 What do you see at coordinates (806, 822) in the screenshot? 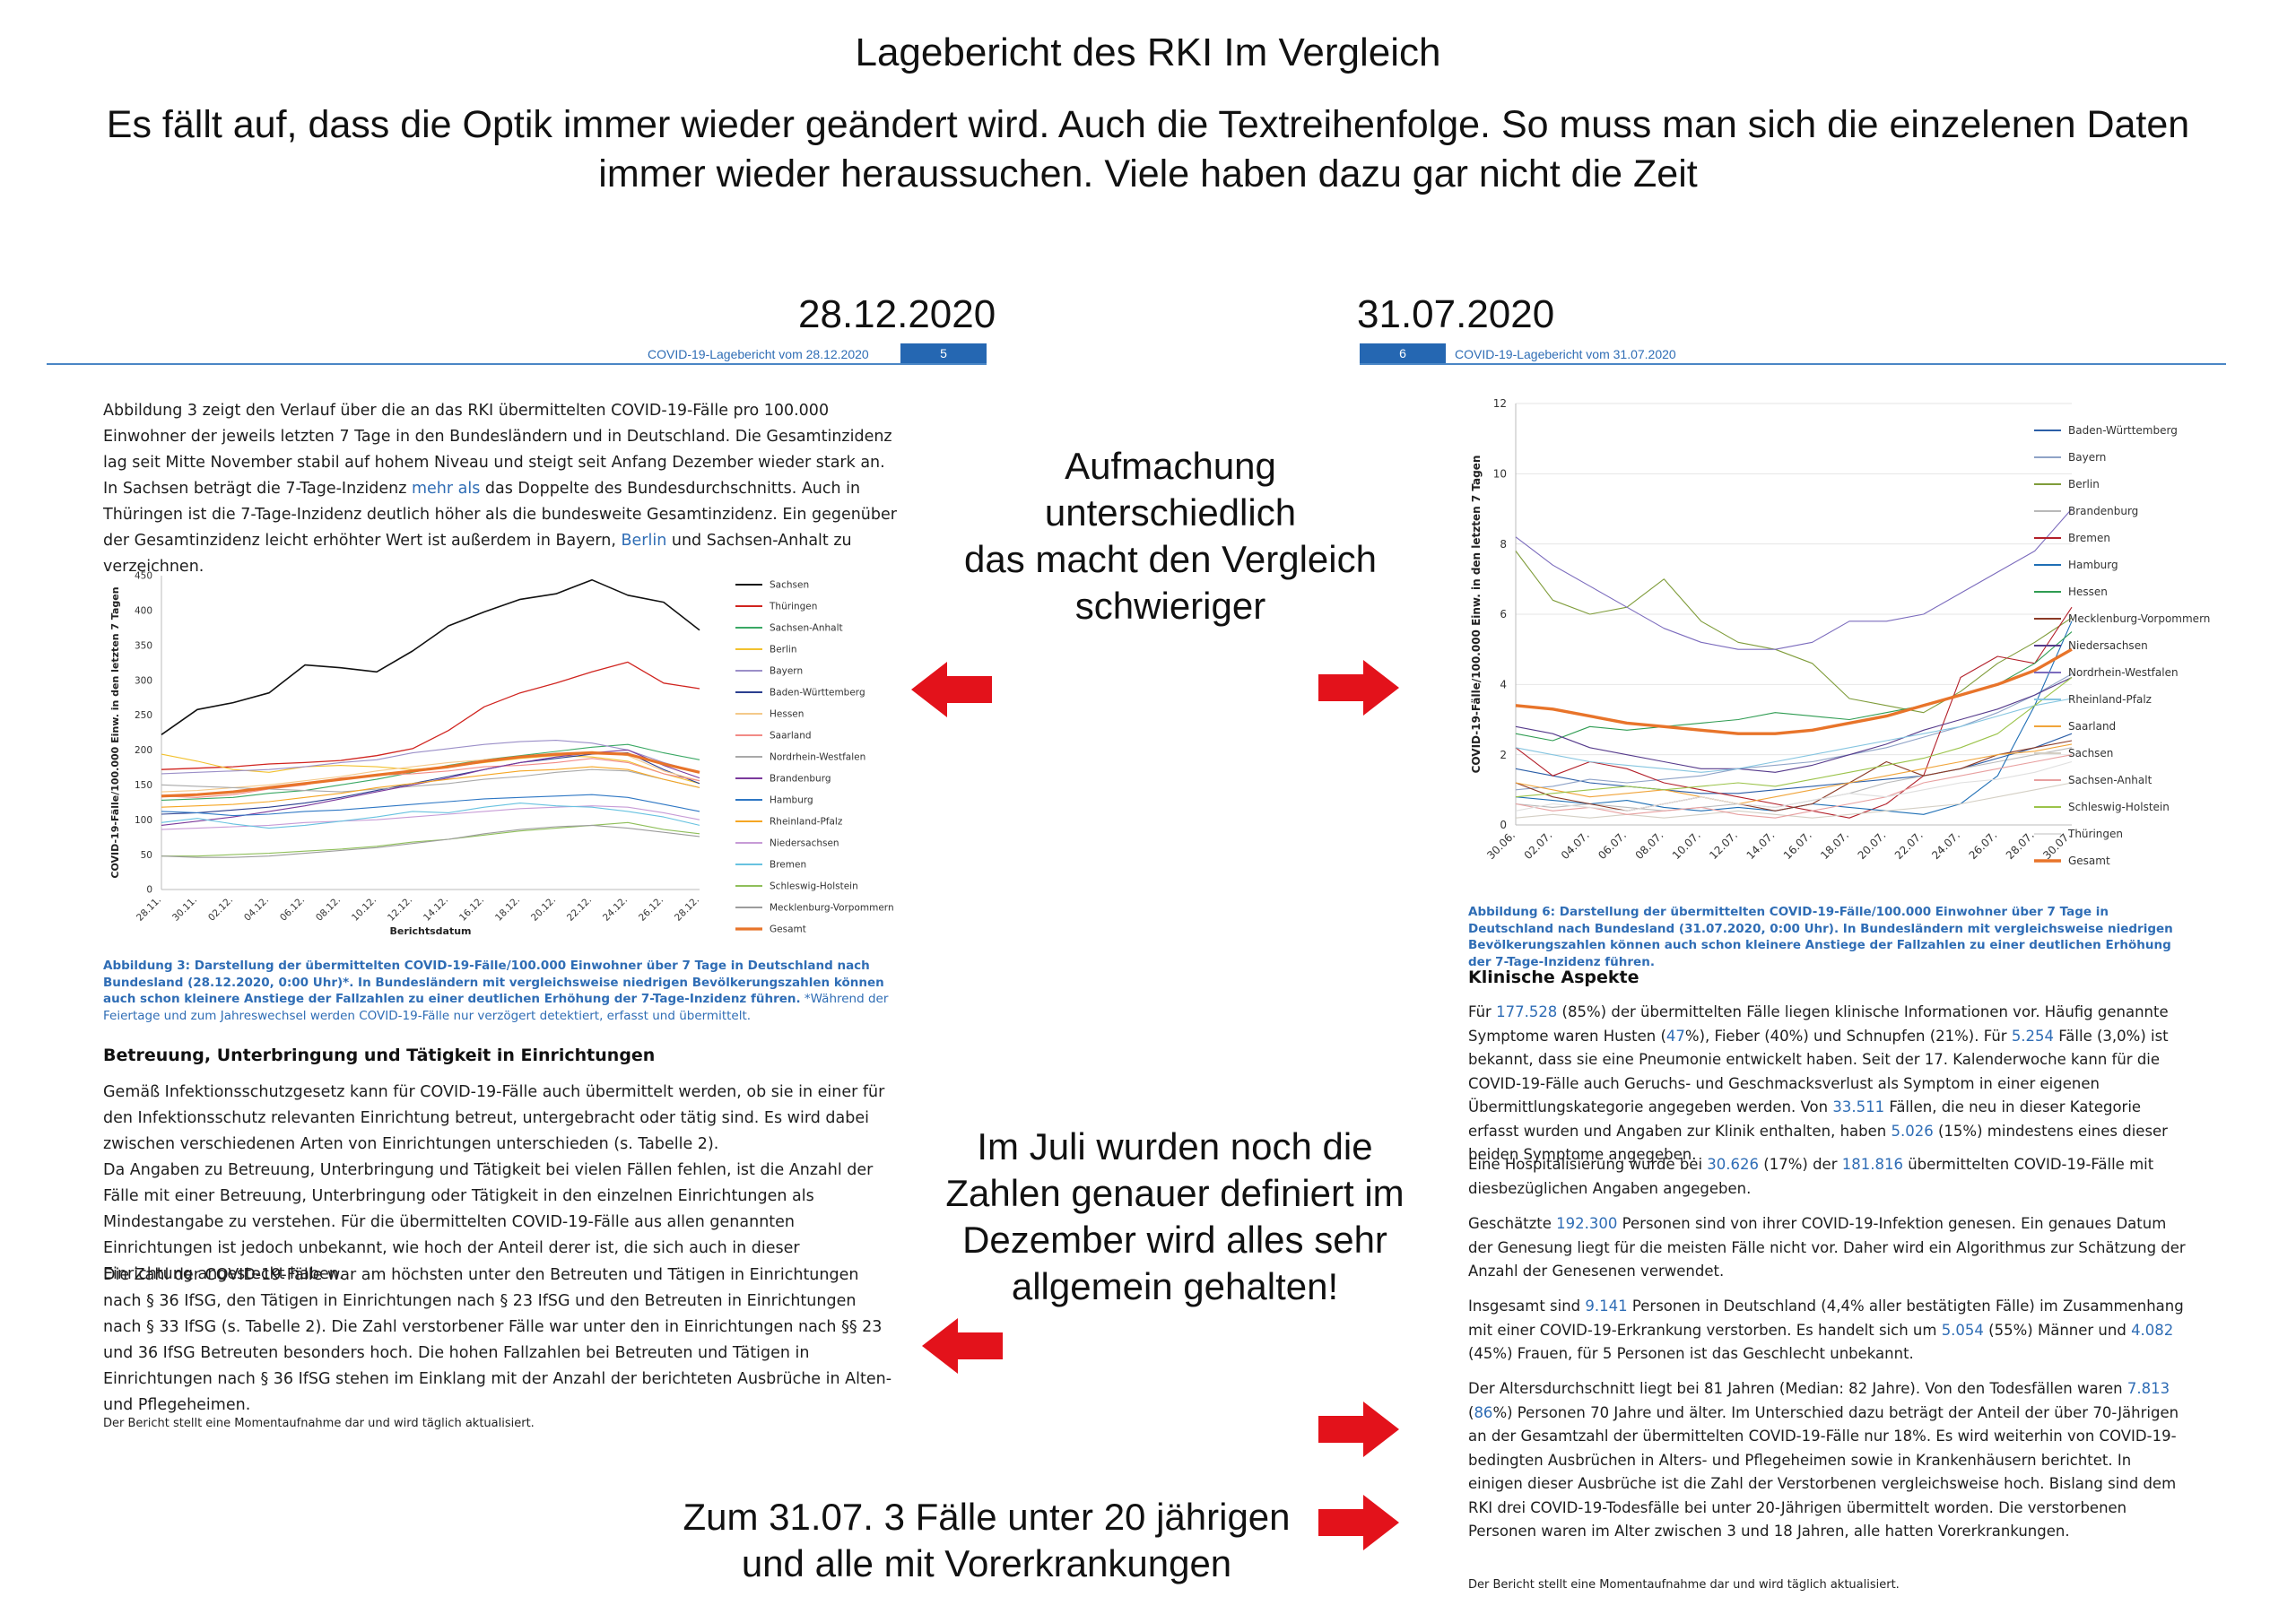
I see `legend-label: Rheinland-Pfalz` at bounding box center [806, 822].